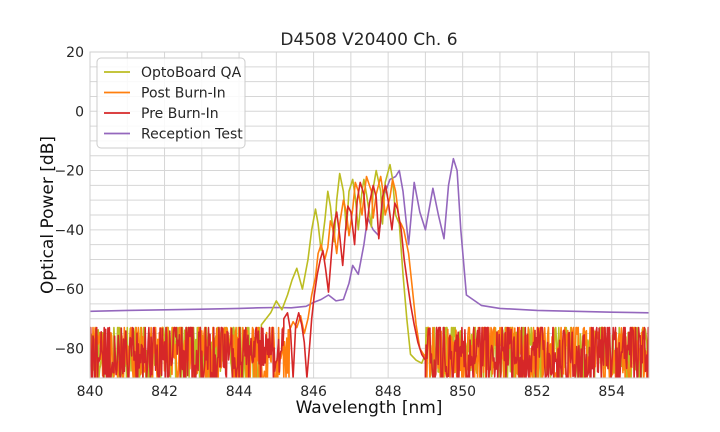 The width and height of the screenshot is (720, 432). Describe the element at coordinates (191, 73) in the screenshot. I see `legend-label: OptoBoard QA` at that location.